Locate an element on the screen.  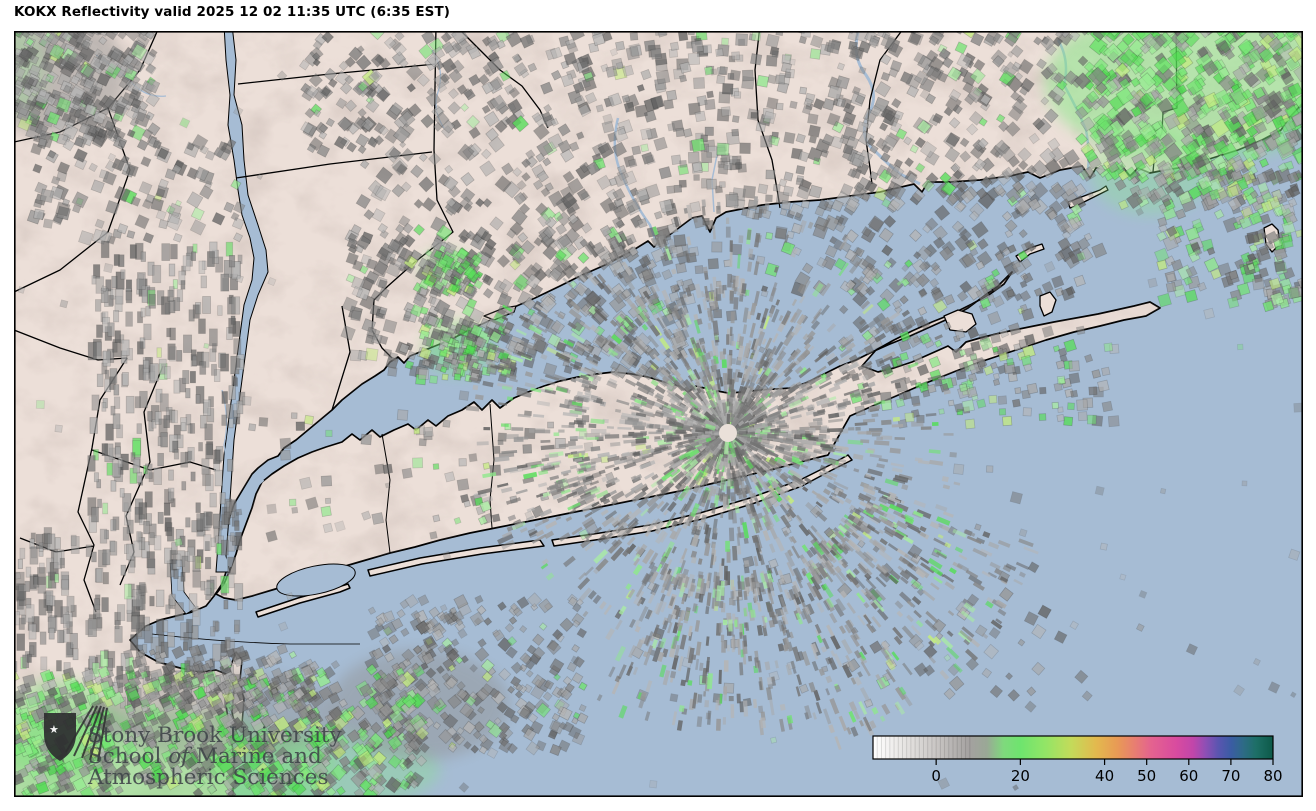
jones-beach-barrier is located at coordinates (456, 558).